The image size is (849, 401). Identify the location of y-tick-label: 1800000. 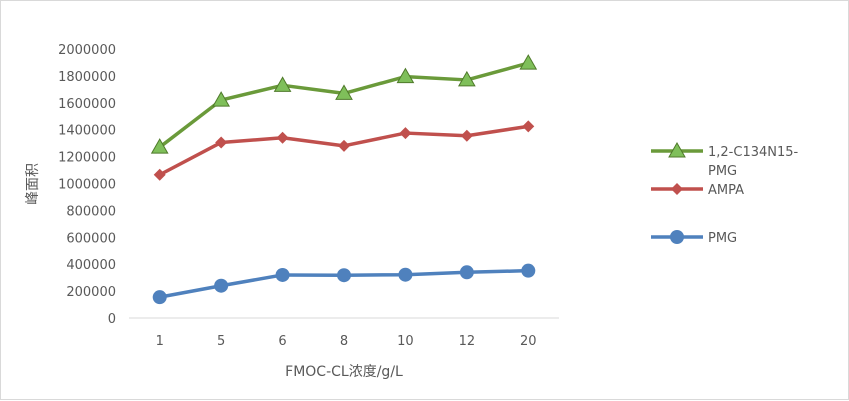
(87, 77).